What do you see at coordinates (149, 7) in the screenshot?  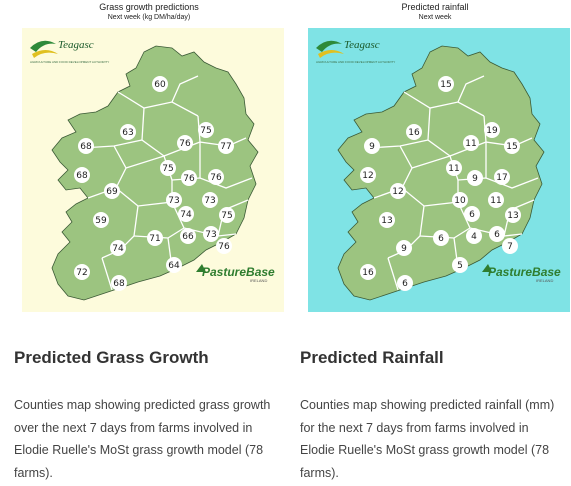 I see `map-title: Grass growth predictions` at bounding box center [149, 7].